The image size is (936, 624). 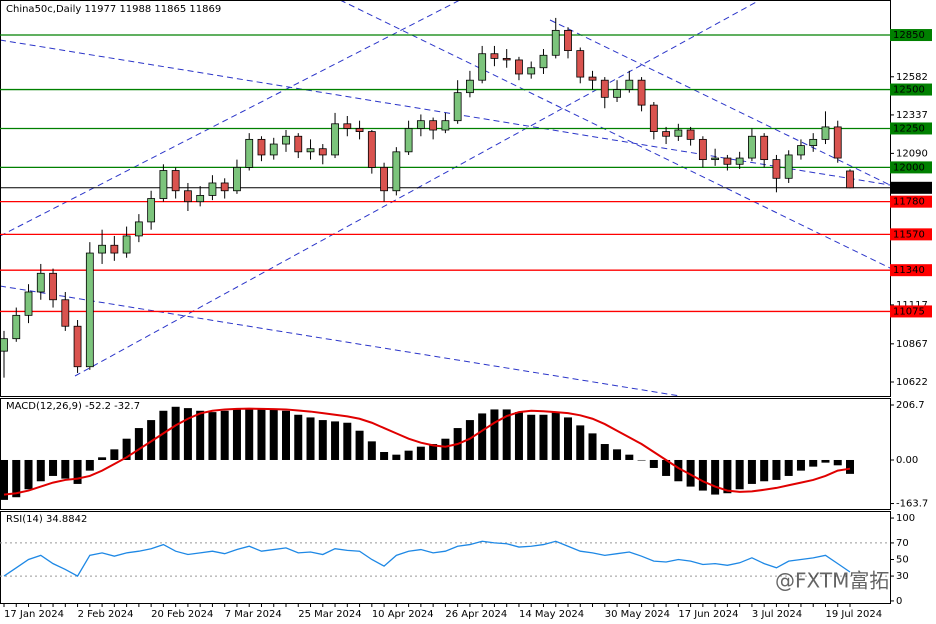 What do you see at coordinates (403, 614) in the screenshot?
I see `x-tick-label: 10 Apr 2024` at bounding box center [403, 614].